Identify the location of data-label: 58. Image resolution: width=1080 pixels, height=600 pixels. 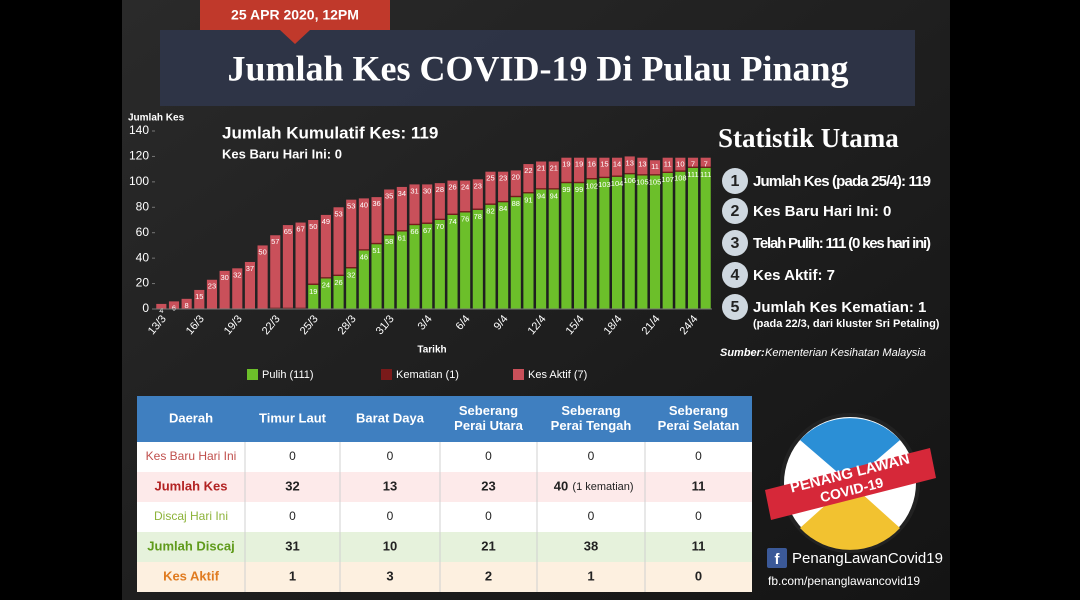
(389, 241).